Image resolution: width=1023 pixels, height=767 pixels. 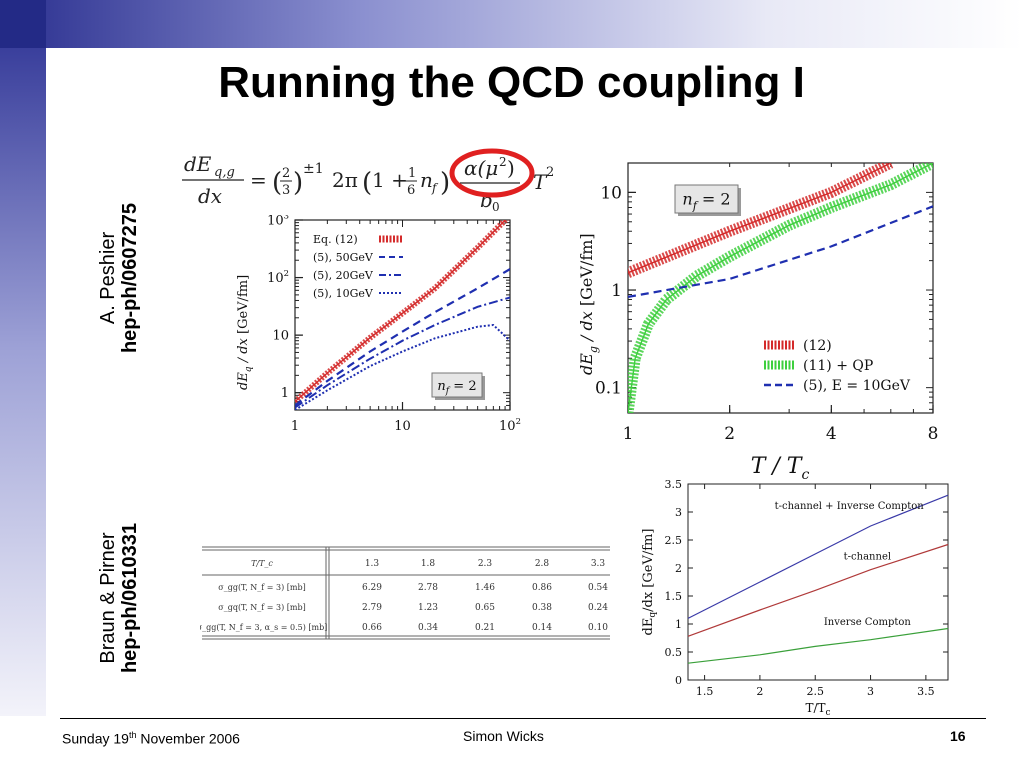 What do you see at coordinates (831, 434) in the screenshot?
I see `tick-label: 4` at bounding box center [831, 434].